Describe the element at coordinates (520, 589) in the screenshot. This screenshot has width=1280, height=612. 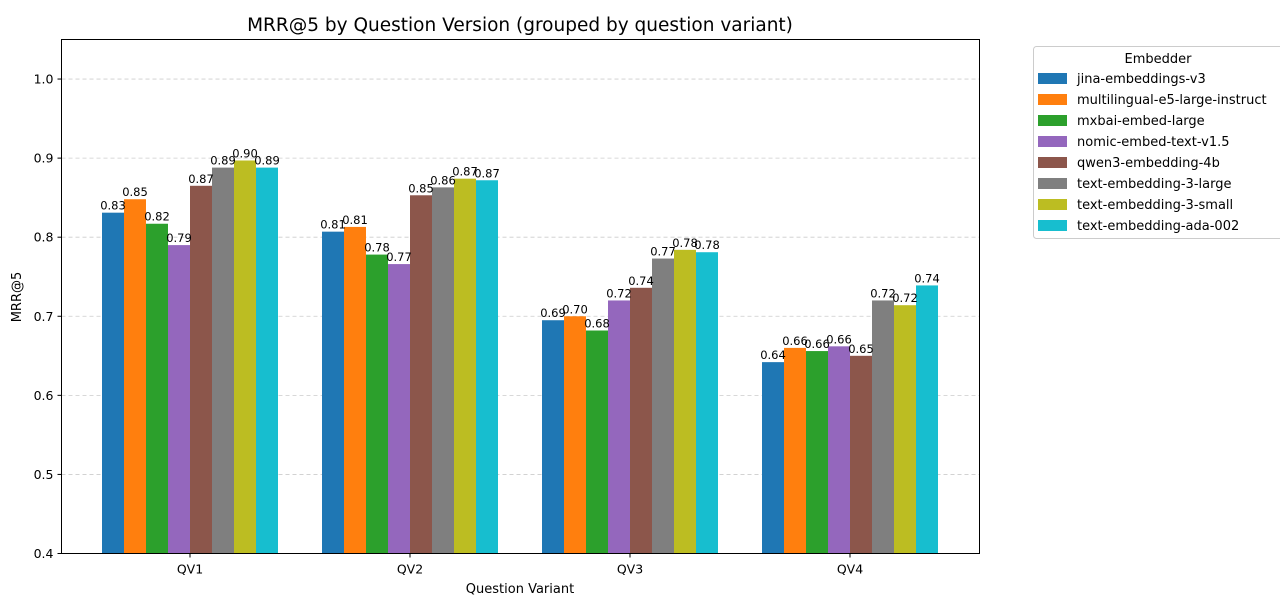
I see `x-axis-title: Question Variant` at that location.